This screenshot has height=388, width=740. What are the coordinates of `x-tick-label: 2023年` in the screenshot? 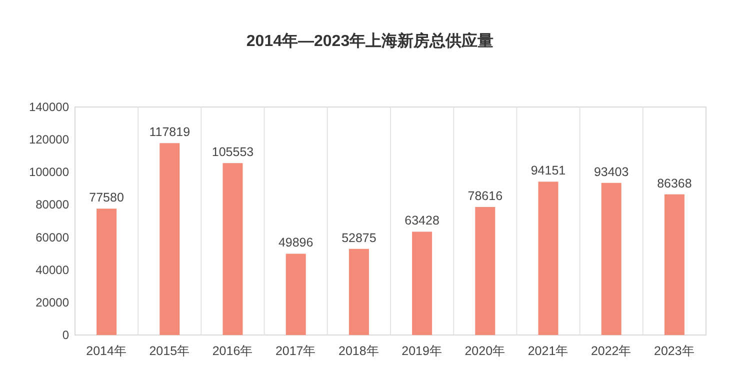 It's located at (674, 351).